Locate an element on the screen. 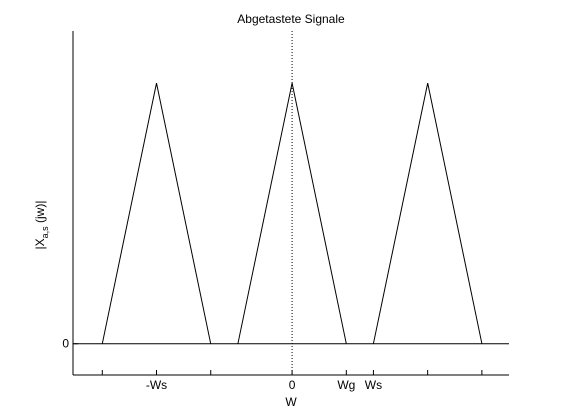  x-tick-label-4: Ws is located at coordinates (373, 385).